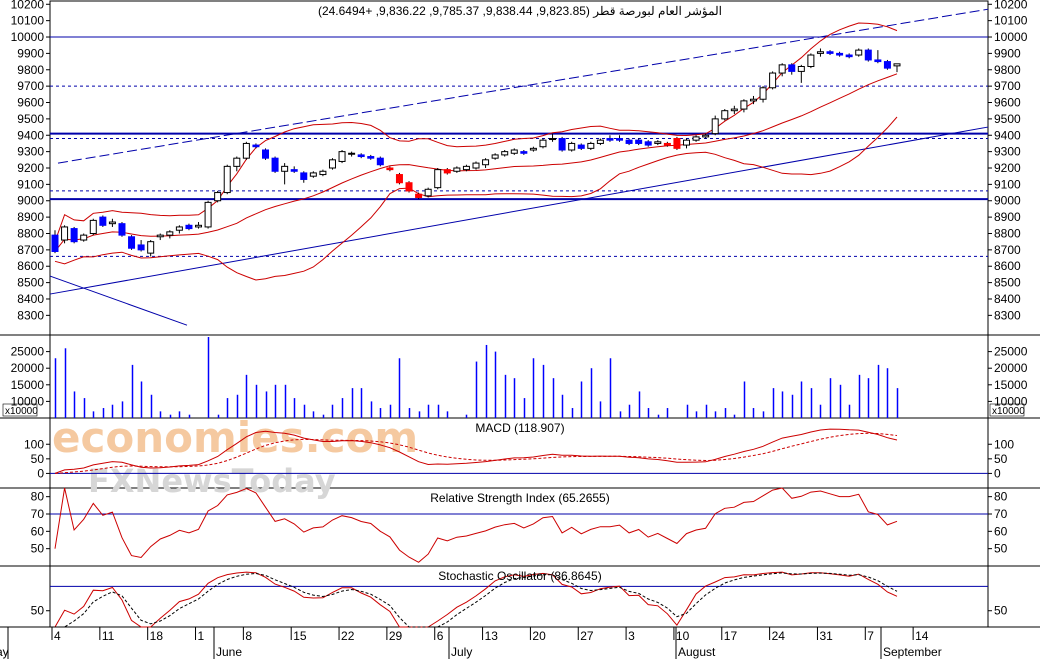 The width and height of the screenshot is (1040, 659). Describe the element at coordinates (28, 5) in the screenshot. I see `y-tick-label-left: 10200` at that location.